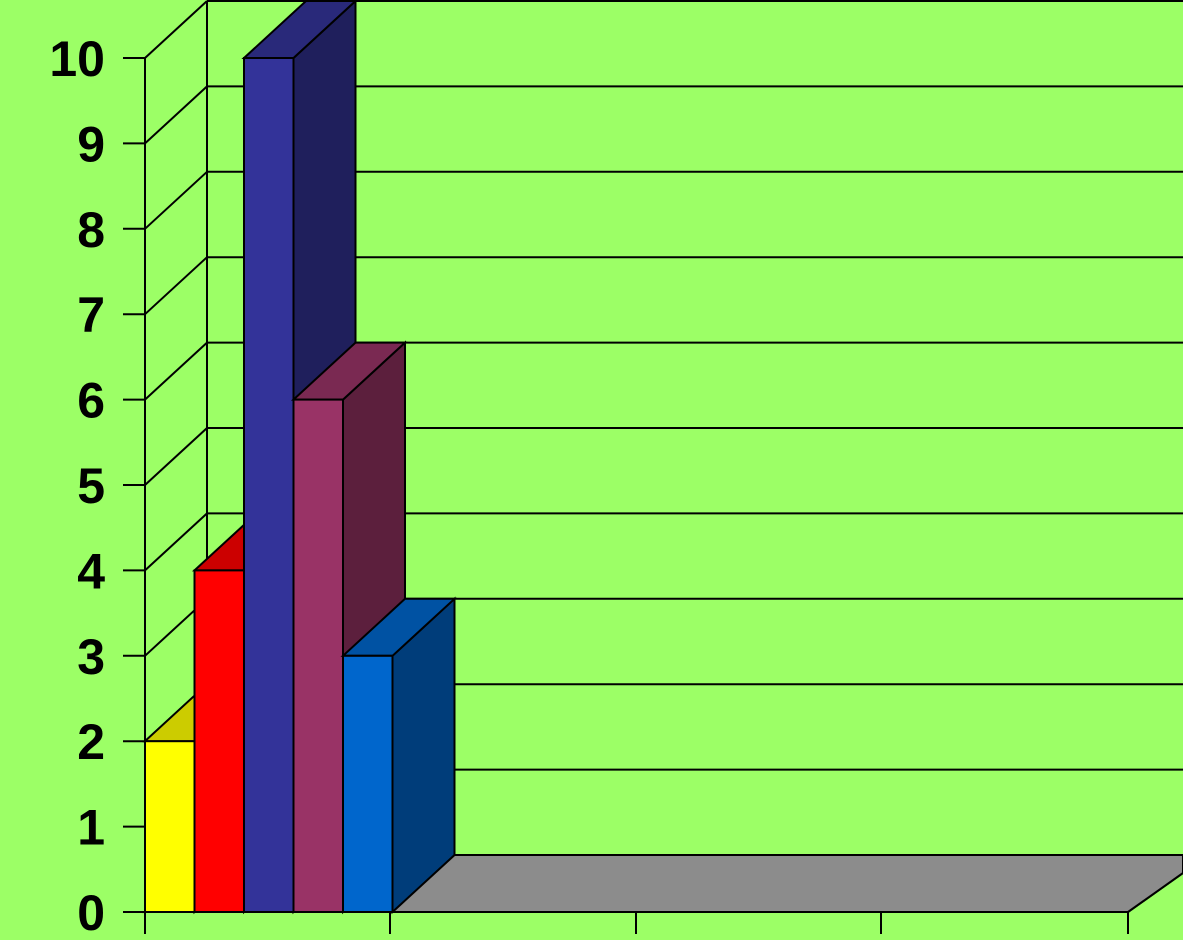 The image size is (1183, 940). What do you see at coordinates (91, 912) in the screenshot?
I see `y-tick-label: 0` at bounding box center [91, 912].